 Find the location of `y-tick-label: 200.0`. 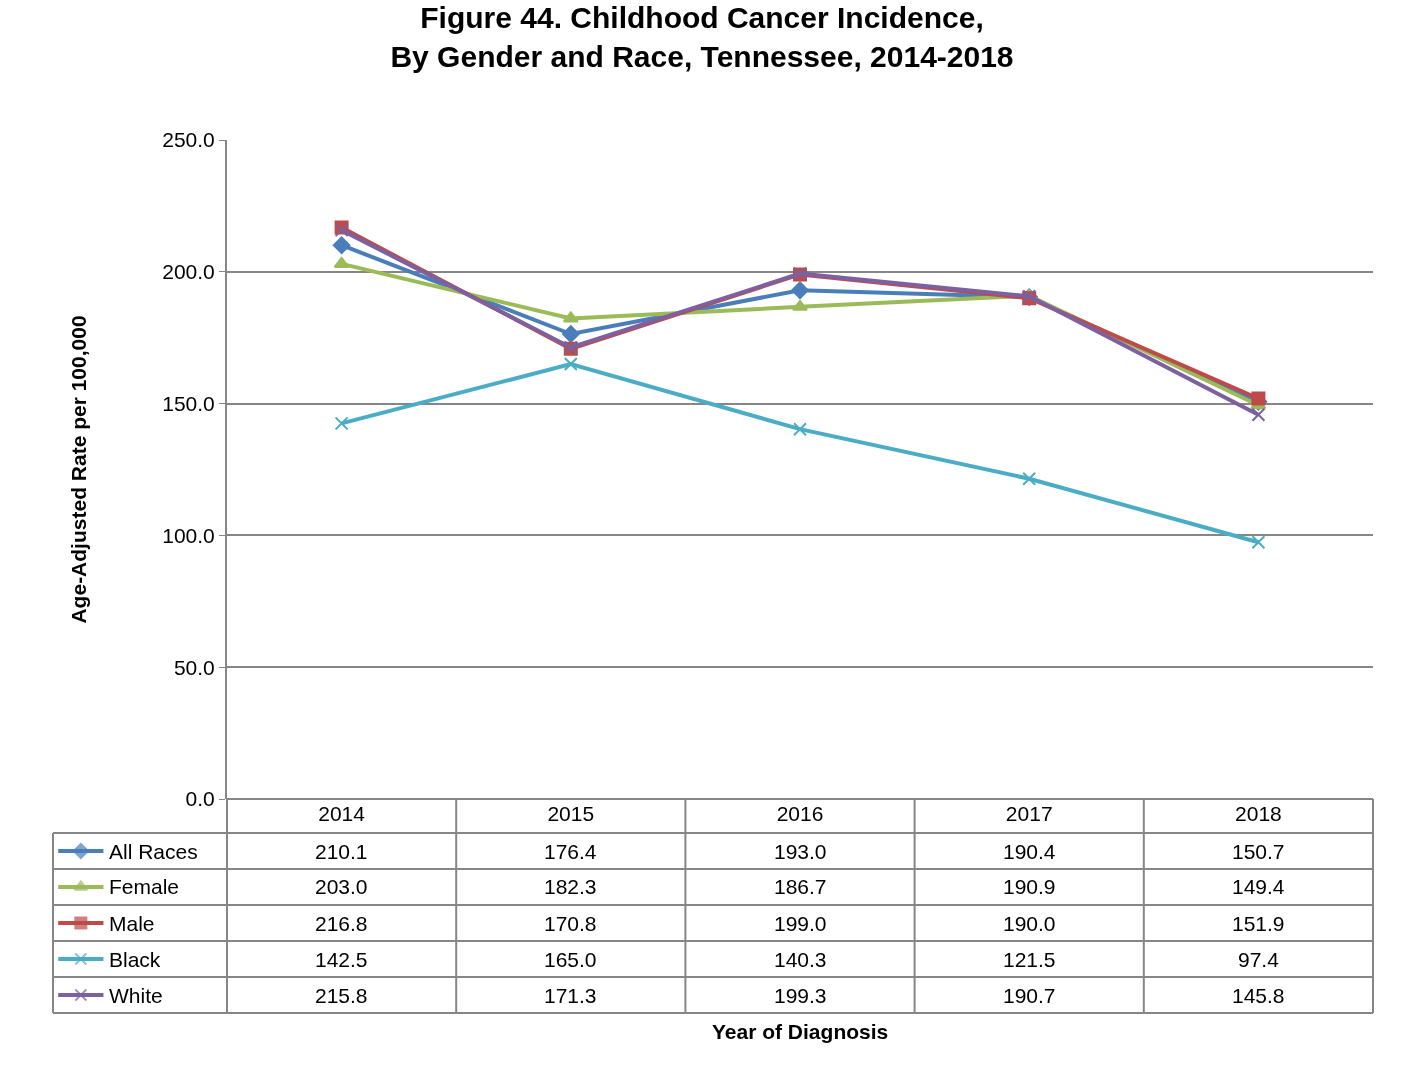

y-tick-label: 200.0 is located at coordinates (188, 272).